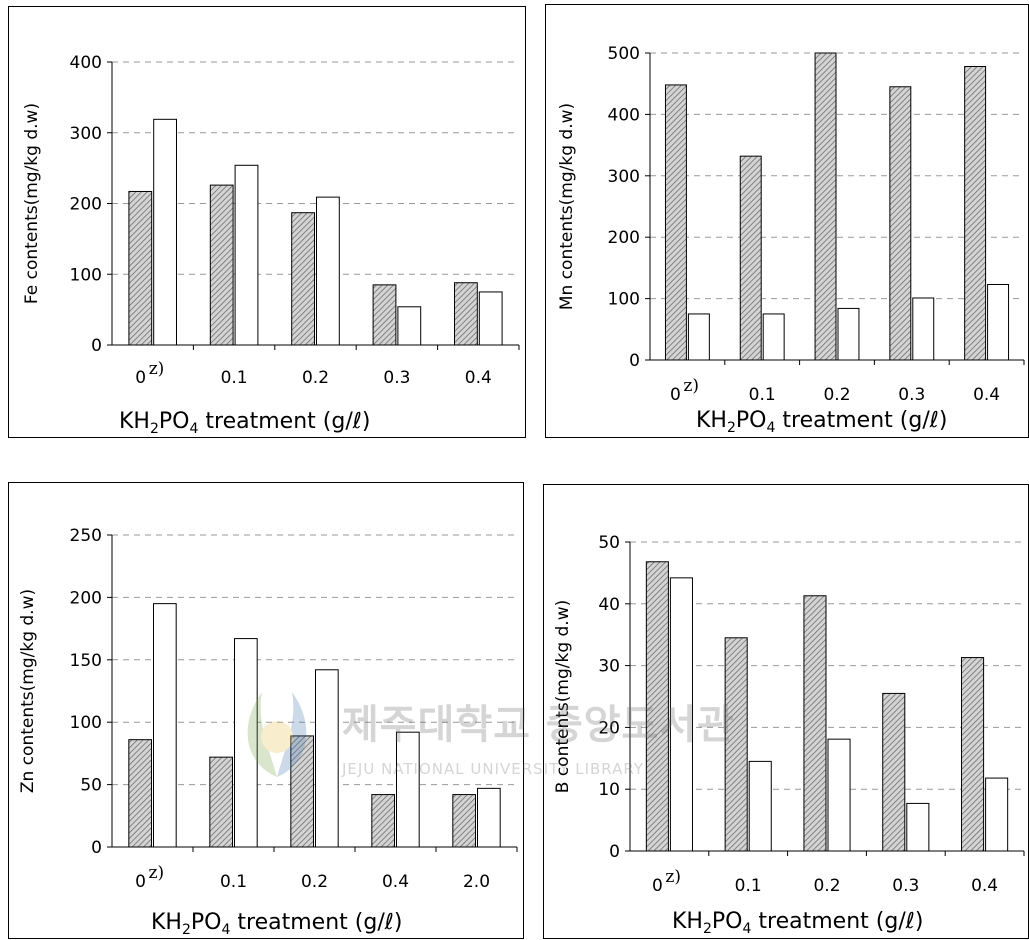 The image size is (1029, 940). I want to click on y-tick-label: 20, so click(609, 728).